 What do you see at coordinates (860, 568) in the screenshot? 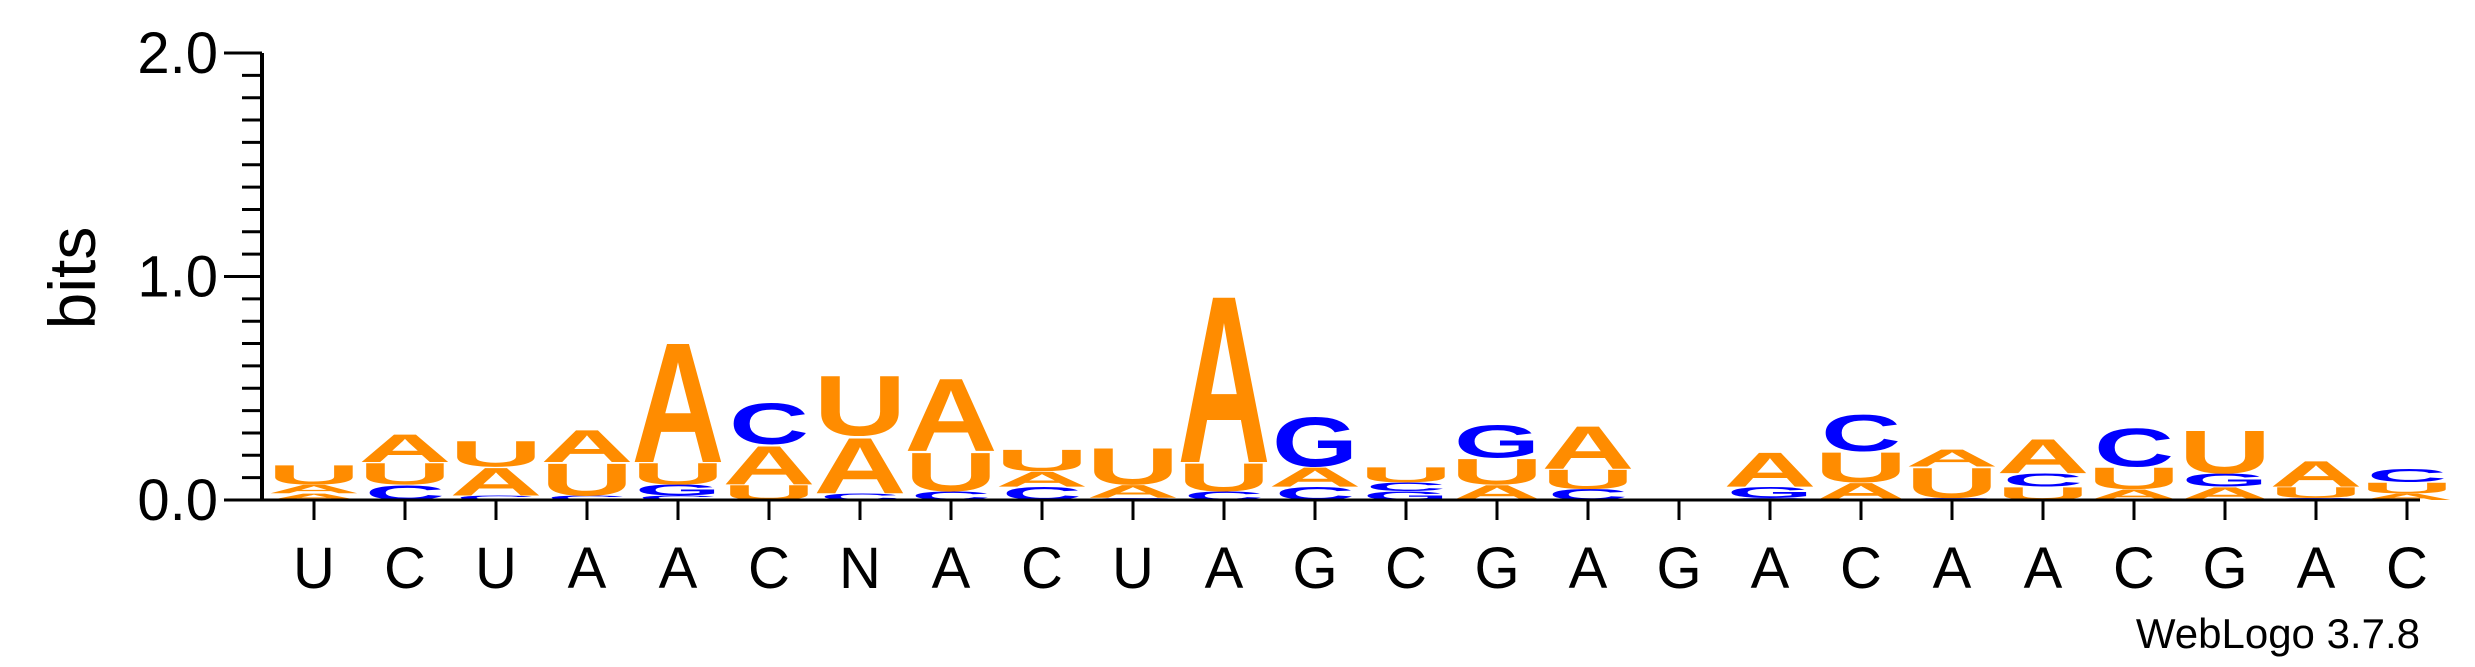
I see `x-tick-label: N` at bounding box center [860, 568].